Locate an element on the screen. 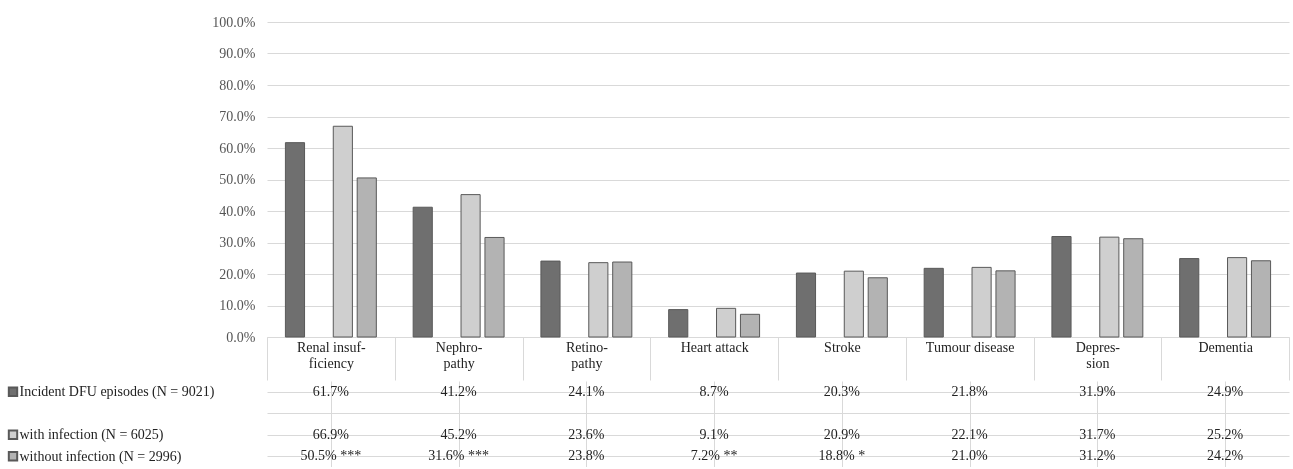 The image size is (1293, 469). data-label: 22.1% is located at coordinates (970, 434).